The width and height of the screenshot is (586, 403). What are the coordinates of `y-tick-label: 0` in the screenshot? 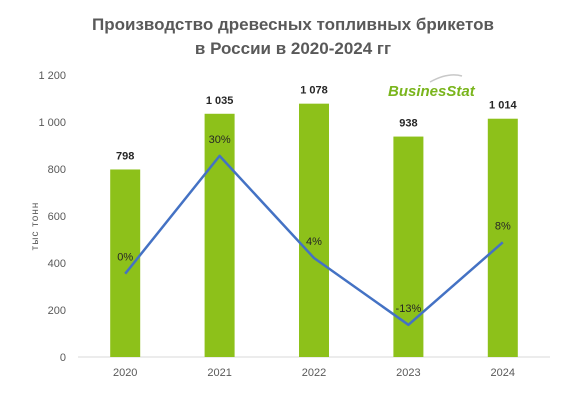 It's located at (63, 358).